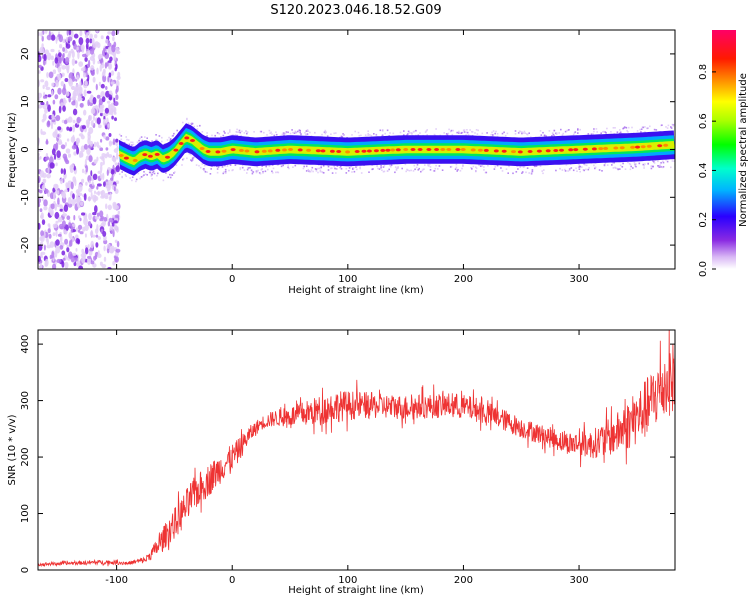 The width and height of the screenshot is (750, 600). I want to click on colorbar-tick-label: 0.0, so click(703, 269).